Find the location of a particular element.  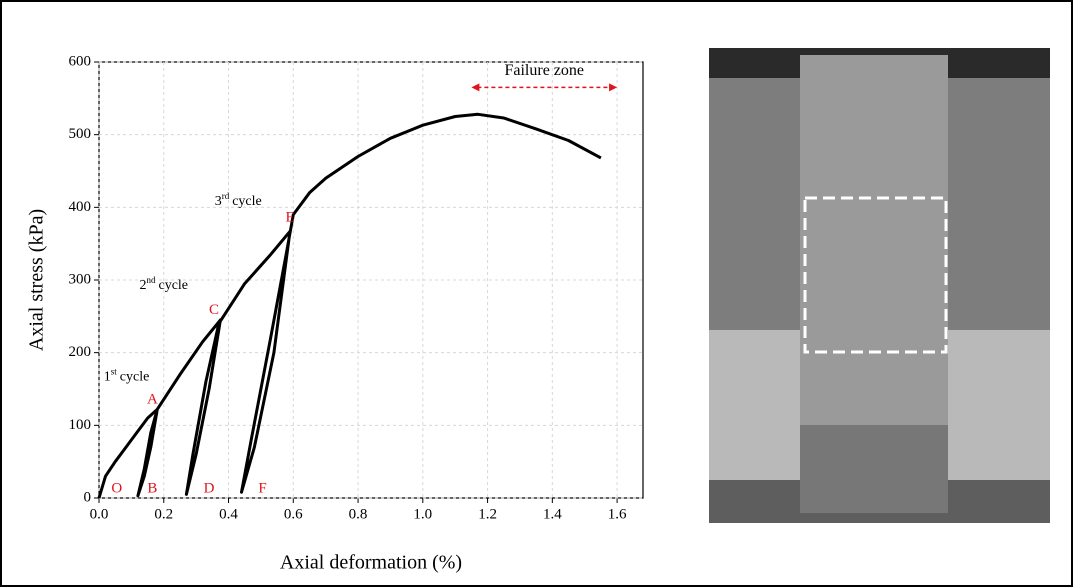

point-label: E is located at coordinates (289, 218).